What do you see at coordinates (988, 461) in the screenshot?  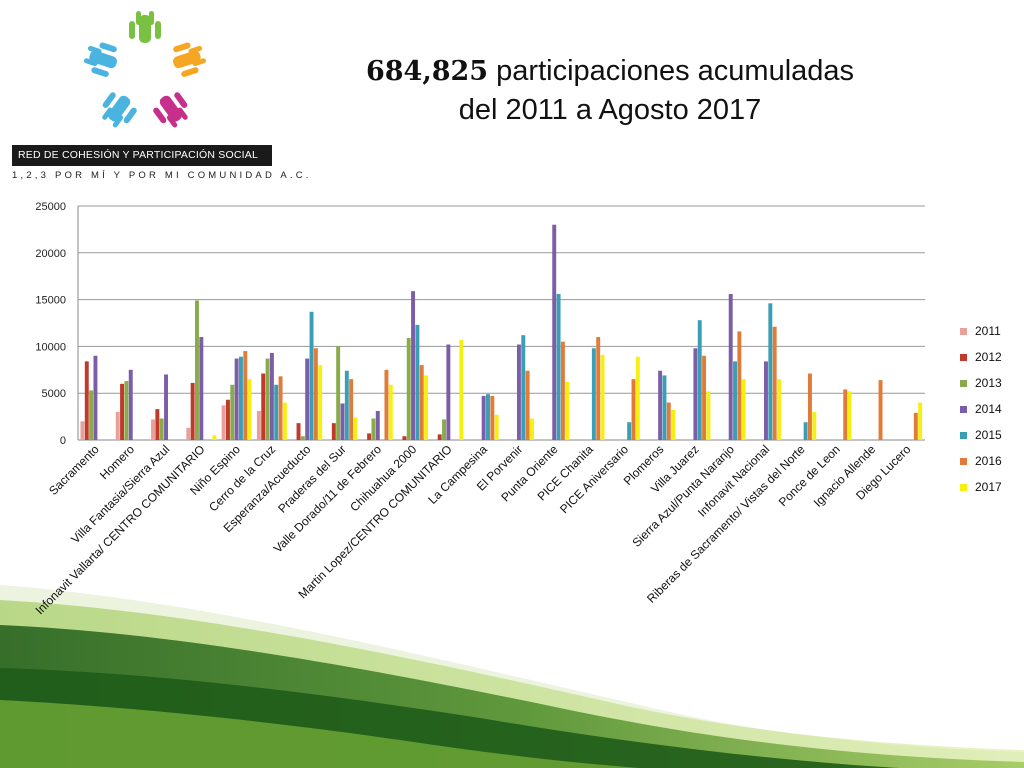 I see `legend-label: 2016` at bounding box center [988, 461].